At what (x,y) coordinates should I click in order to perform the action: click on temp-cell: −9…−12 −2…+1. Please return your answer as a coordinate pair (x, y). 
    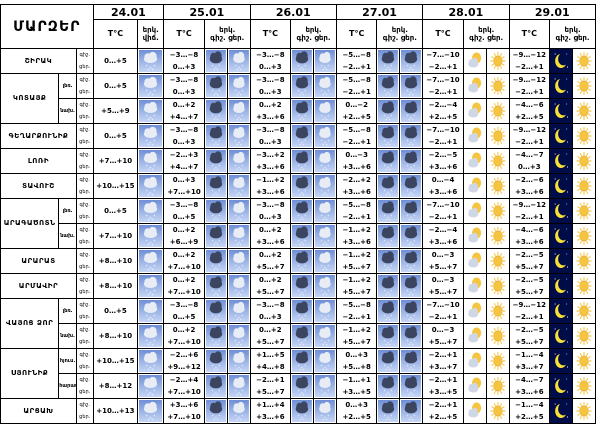
    Looking at the image, I should click on (529, 311).